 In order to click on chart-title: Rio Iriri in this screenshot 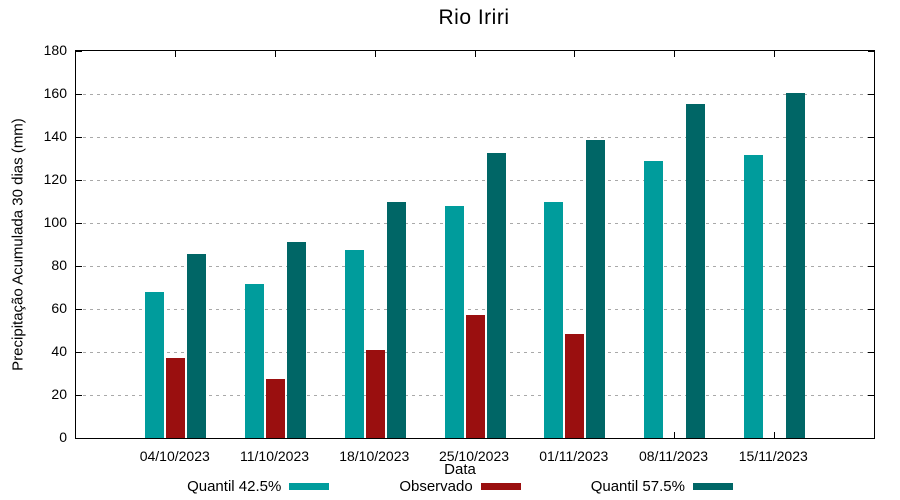, I will do `click(474, 17)`.